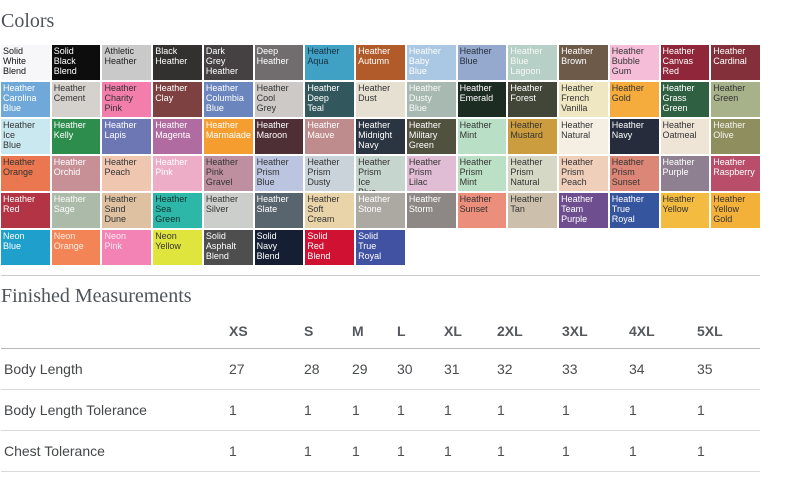 Image resolution: width=797 pixels, height=482 pixels. What do you see at coordinates (25, 247) in the screenshot?
I see `color-swatch: Neon Blue` at bounding box center [25, 247].